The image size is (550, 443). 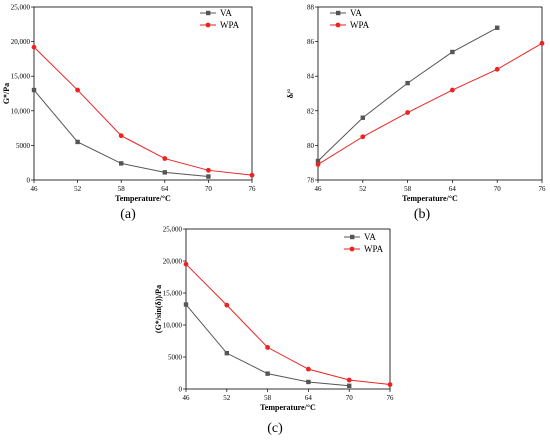 What do you see at coordinates (311, 111) in the screenshot?
I see `y-tick-label: 82` at bounding box center [311, 111].